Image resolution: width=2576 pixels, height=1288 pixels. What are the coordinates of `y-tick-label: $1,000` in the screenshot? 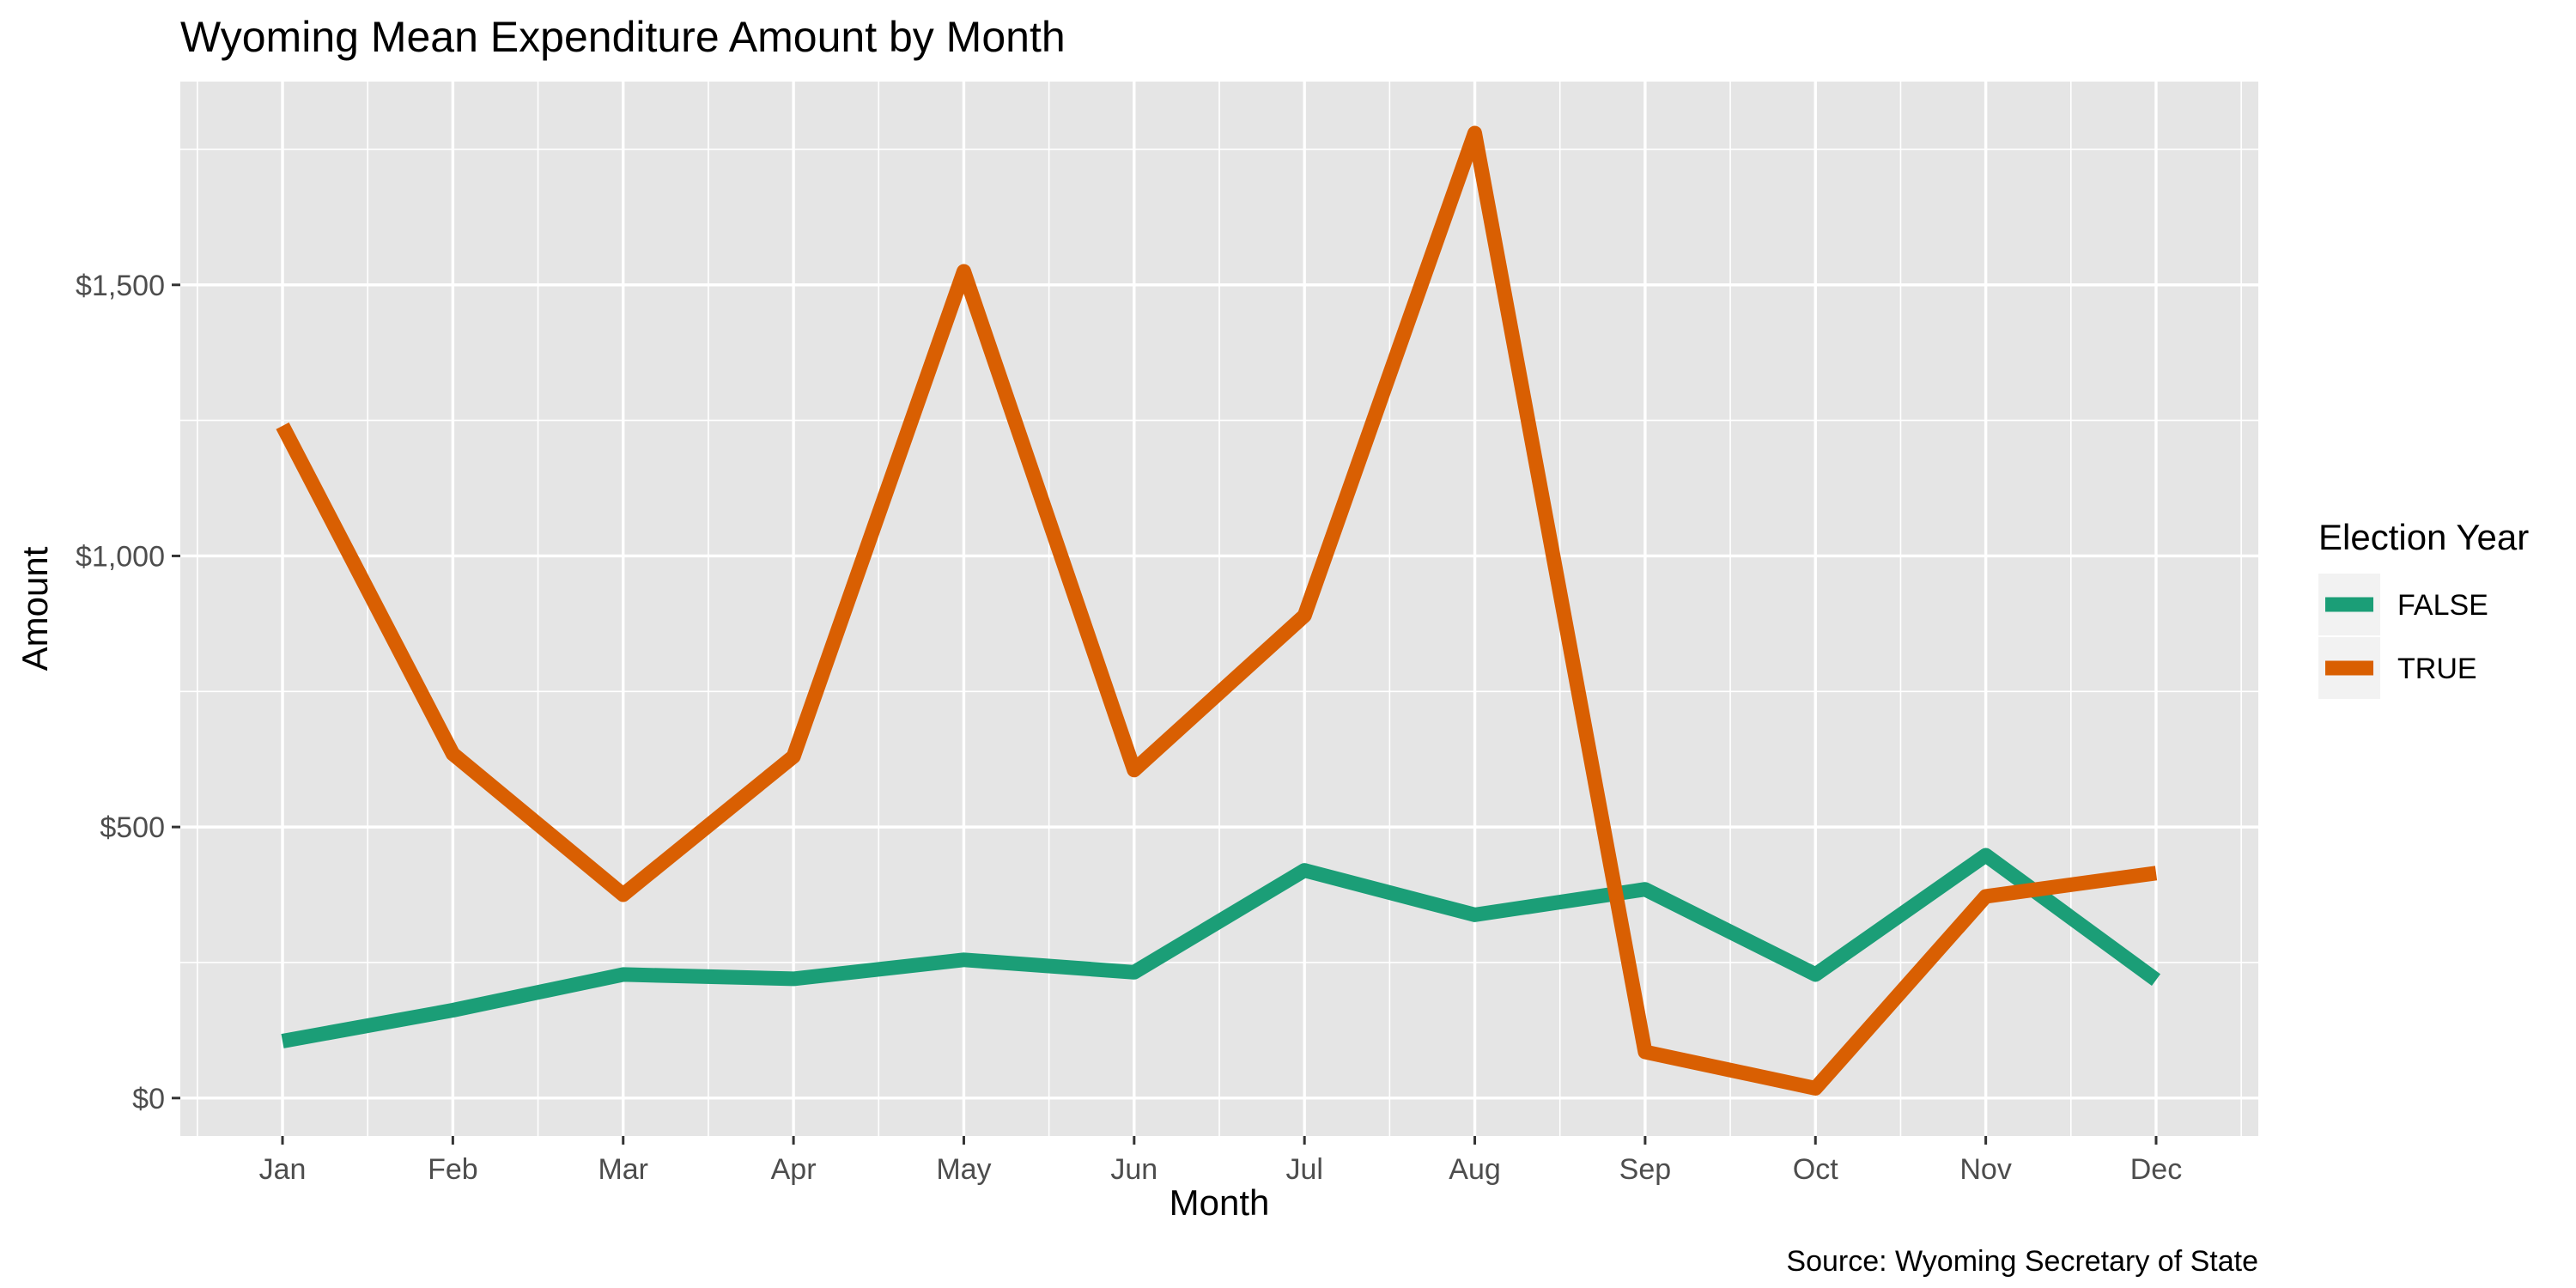 It's located at (121, 556).